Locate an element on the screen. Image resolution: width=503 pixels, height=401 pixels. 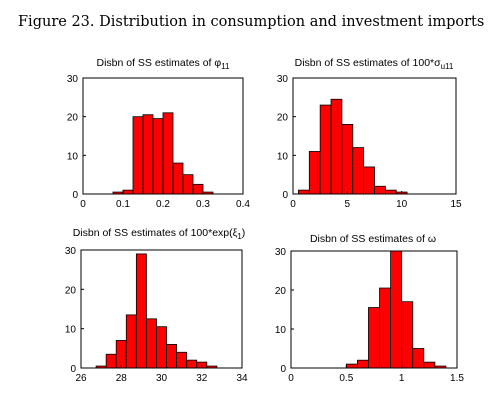
panel-title: Disbn of SS estimates of ω is located at coordinates (373, 239).